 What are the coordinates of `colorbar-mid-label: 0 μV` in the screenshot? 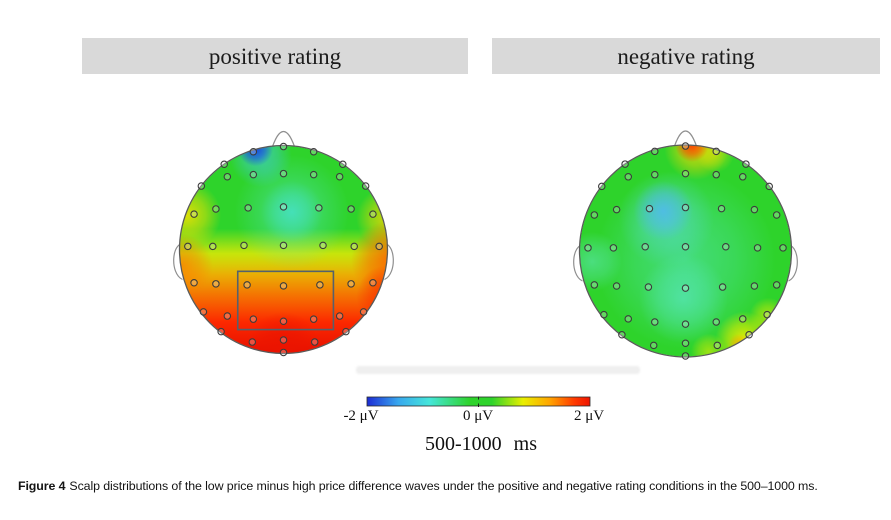 It's located at (478, 416).